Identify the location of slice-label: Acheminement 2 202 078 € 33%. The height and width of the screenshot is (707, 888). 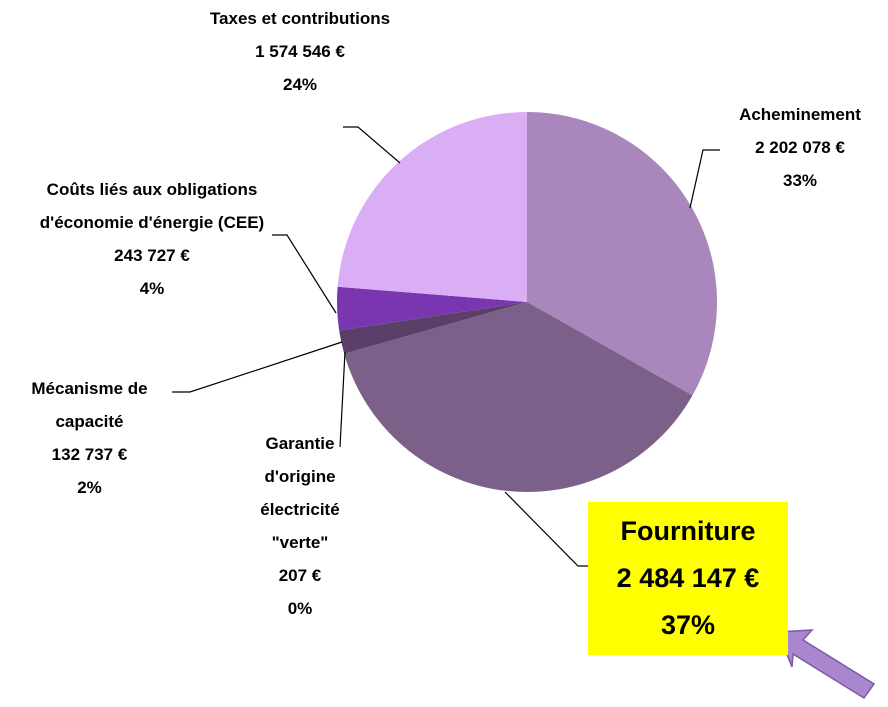
(799, 147).